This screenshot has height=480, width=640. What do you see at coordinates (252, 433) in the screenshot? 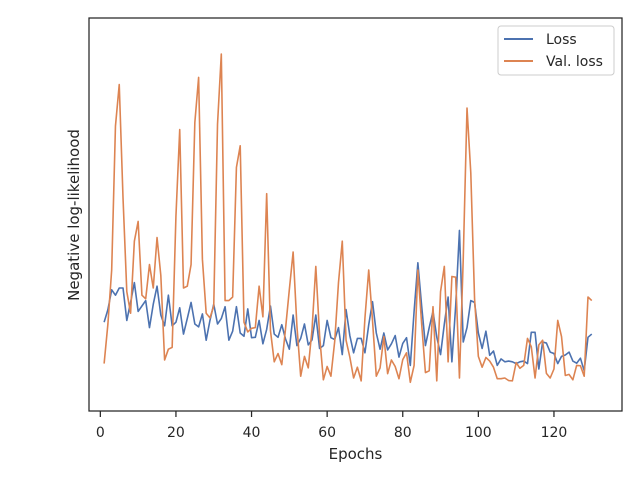
I see `x-tick-label: 40` at bounding box center [252, 433].